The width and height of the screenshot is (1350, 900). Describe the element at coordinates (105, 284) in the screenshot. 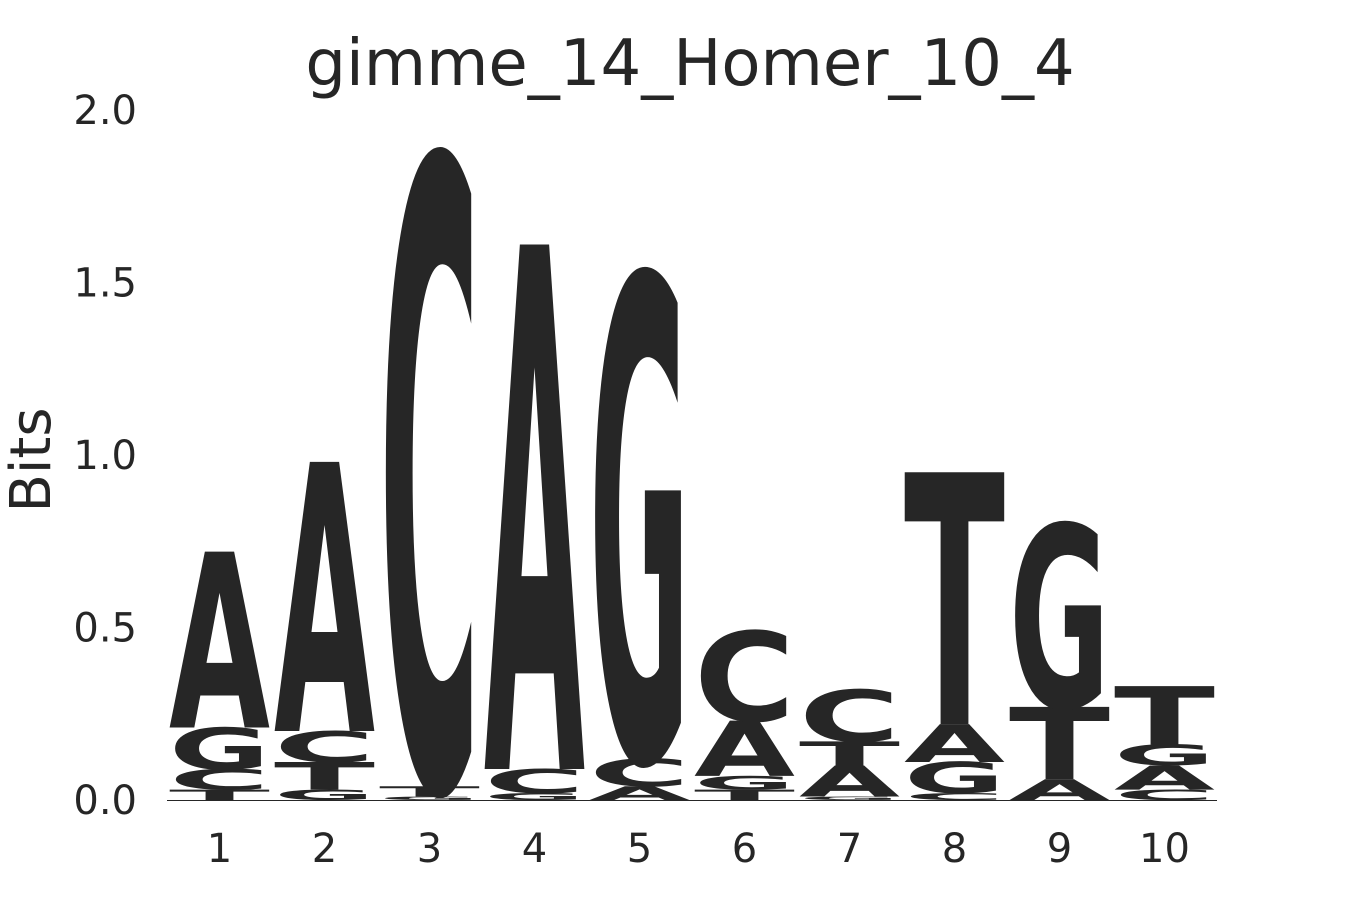

I see `y-tick-label: 1.5` at that location.